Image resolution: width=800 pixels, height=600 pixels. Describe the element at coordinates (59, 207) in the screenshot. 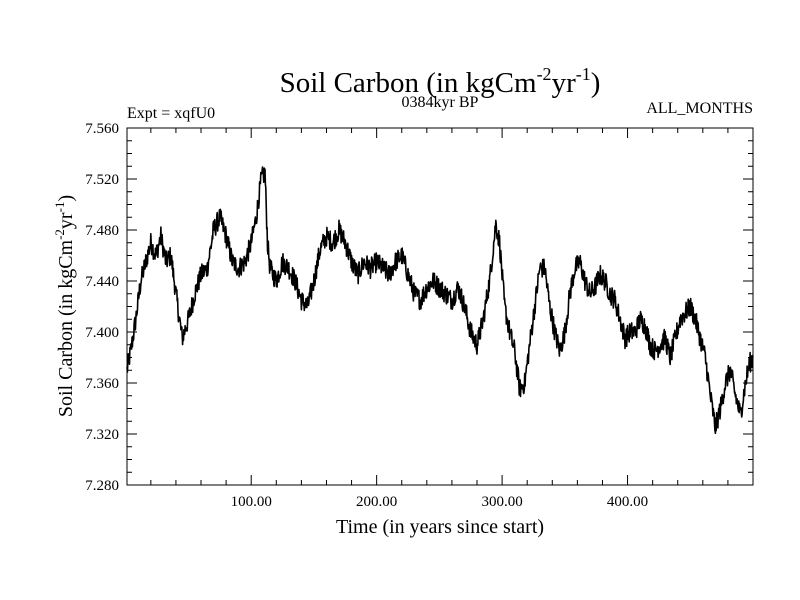

I see `y-axis-label-sup2: -1` at that location.